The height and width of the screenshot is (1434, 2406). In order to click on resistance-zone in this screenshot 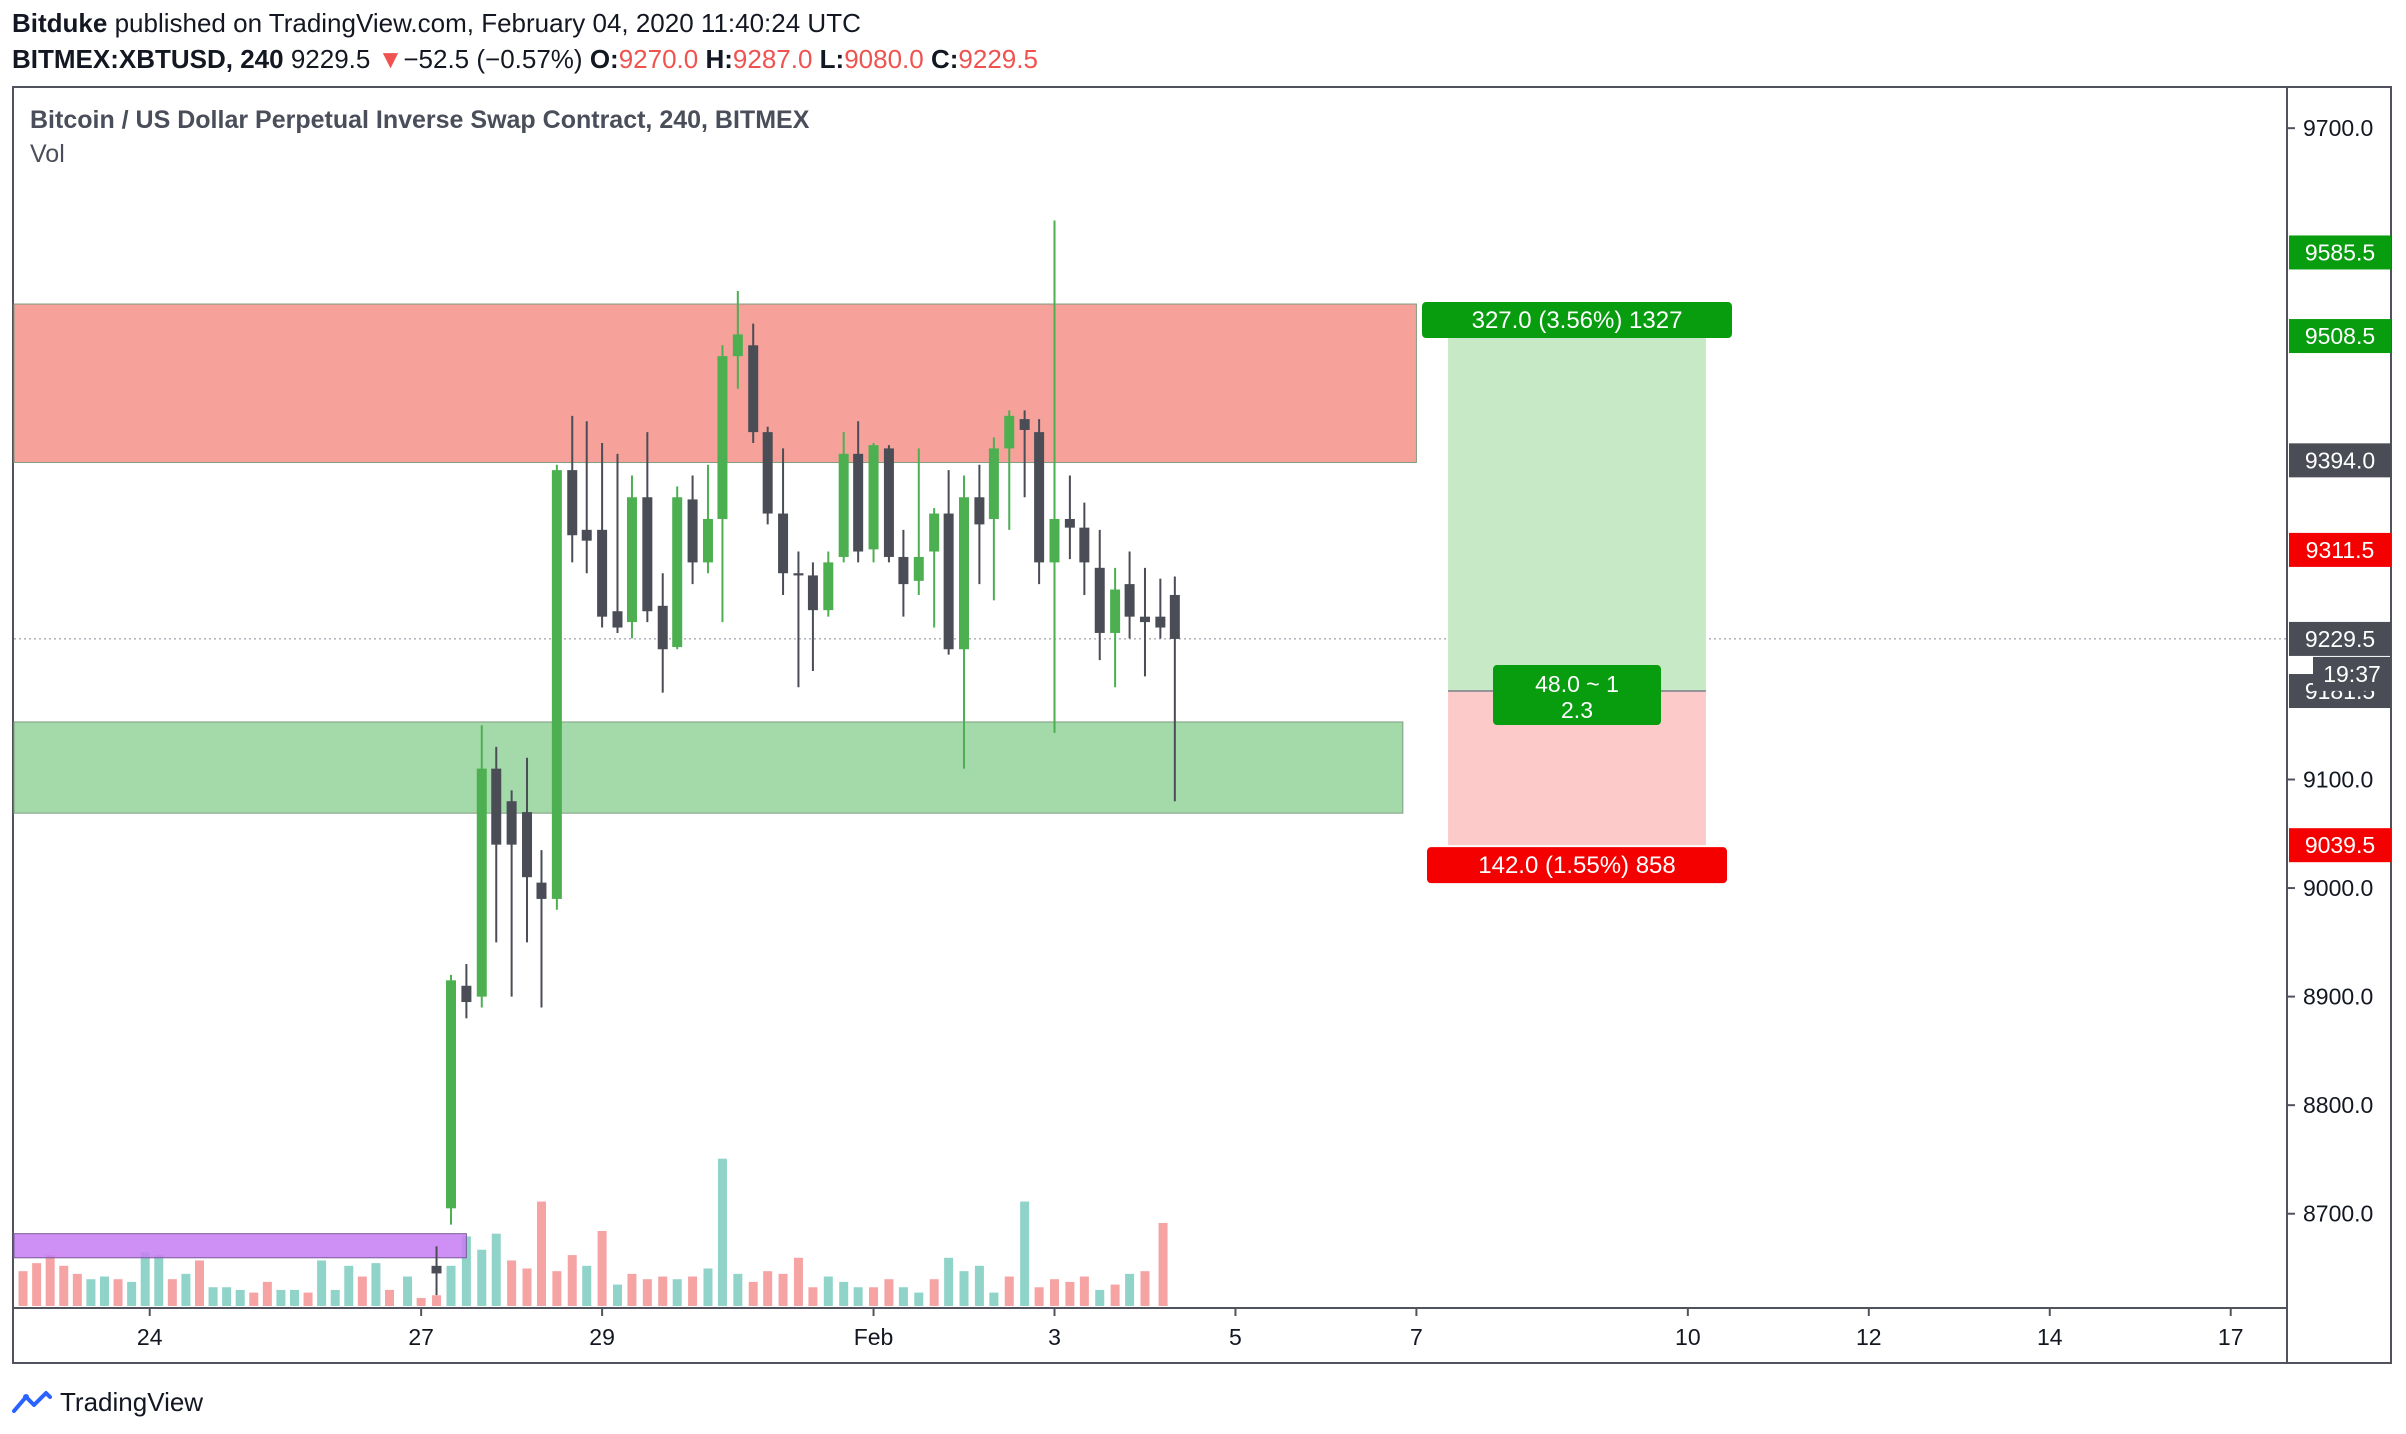, I will do `click(715, 383)`.